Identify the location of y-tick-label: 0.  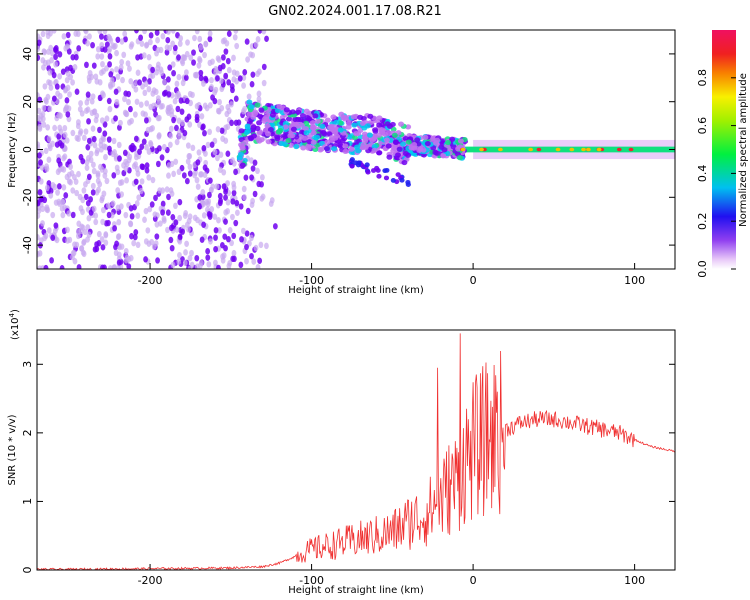
(27, 149).